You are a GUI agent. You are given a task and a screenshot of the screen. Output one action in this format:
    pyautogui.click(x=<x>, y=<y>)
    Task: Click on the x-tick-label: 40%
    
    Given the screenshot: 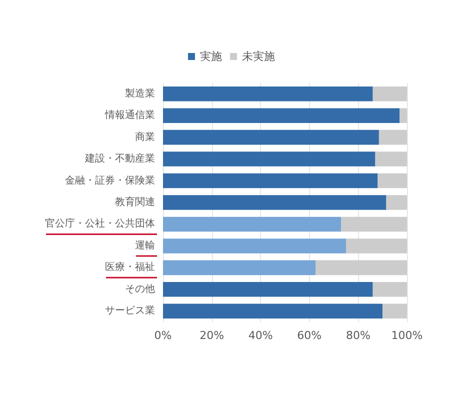 What is the action you would take?
    pyautogui.click(x=260, y=335)
    